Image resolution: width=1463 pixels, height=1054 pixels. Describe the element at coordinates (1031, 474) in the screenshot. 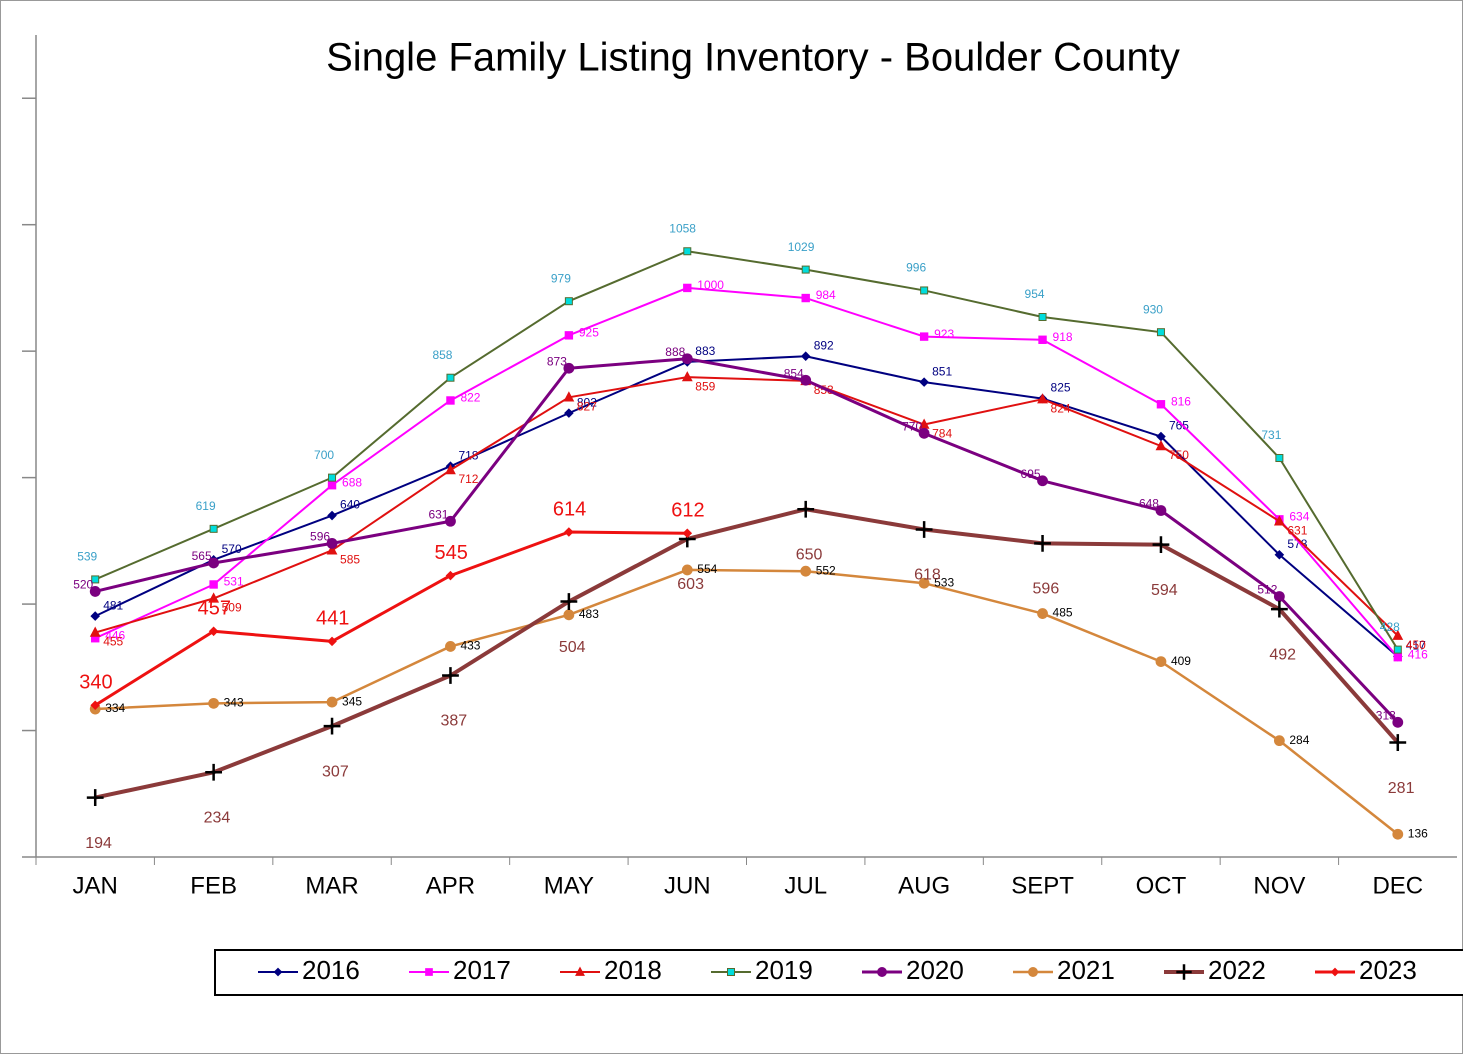

I see `data-label: 695` at that location.